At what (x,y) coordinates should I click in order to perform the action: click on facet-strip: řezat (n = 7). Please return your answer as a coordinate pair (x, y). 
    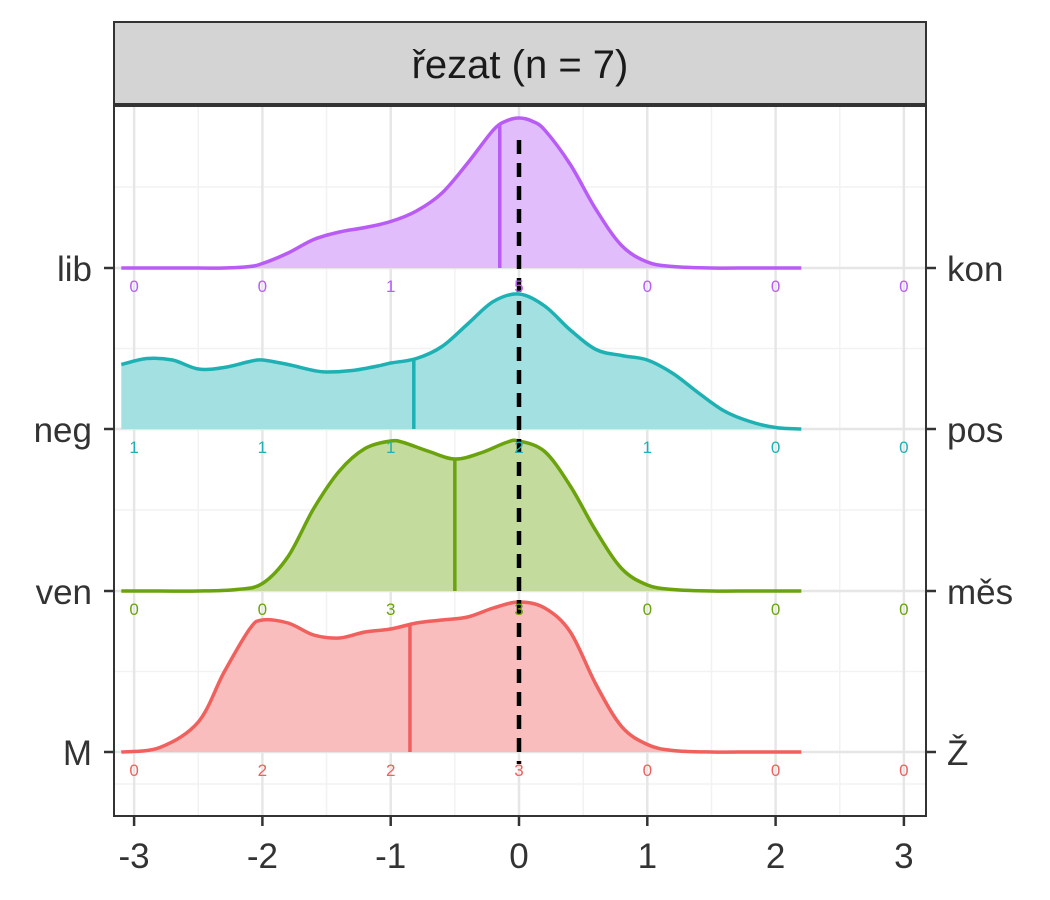
    Looking at the image, I should click on (520, 63).